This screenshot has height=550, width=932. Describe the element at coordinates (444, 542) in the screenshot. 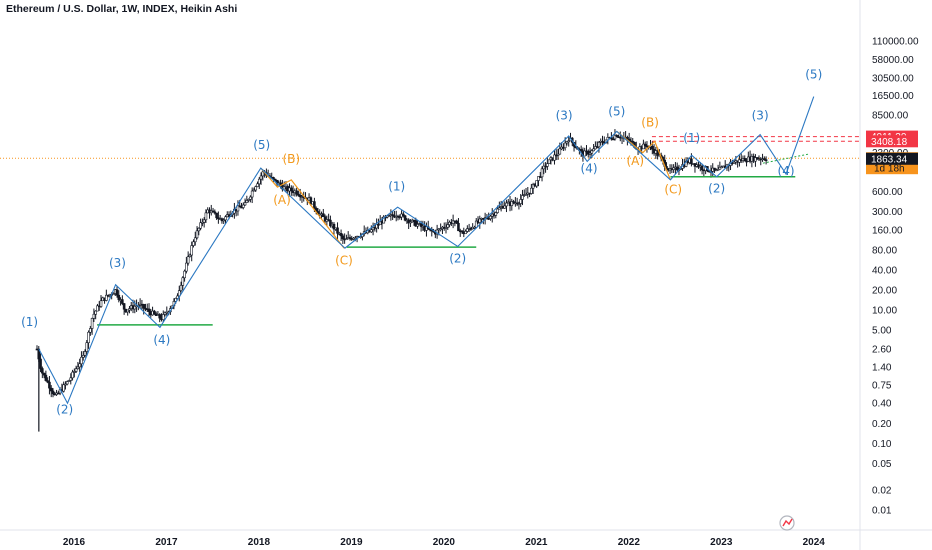

I see `x-tick-label: 2020` at that location.